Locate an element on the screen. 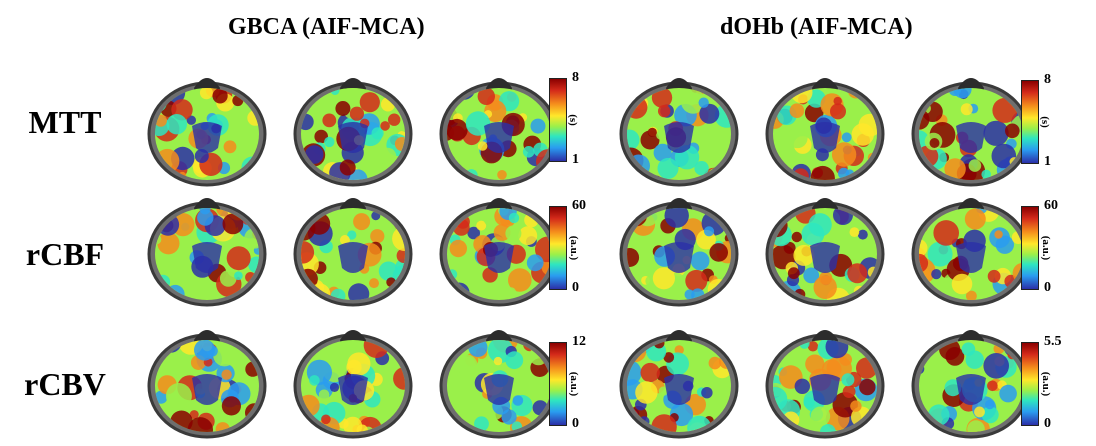 This screenshot has height=446, width=1096. colorbar-dohb-rcbf is located at coordinates (1030, 248).